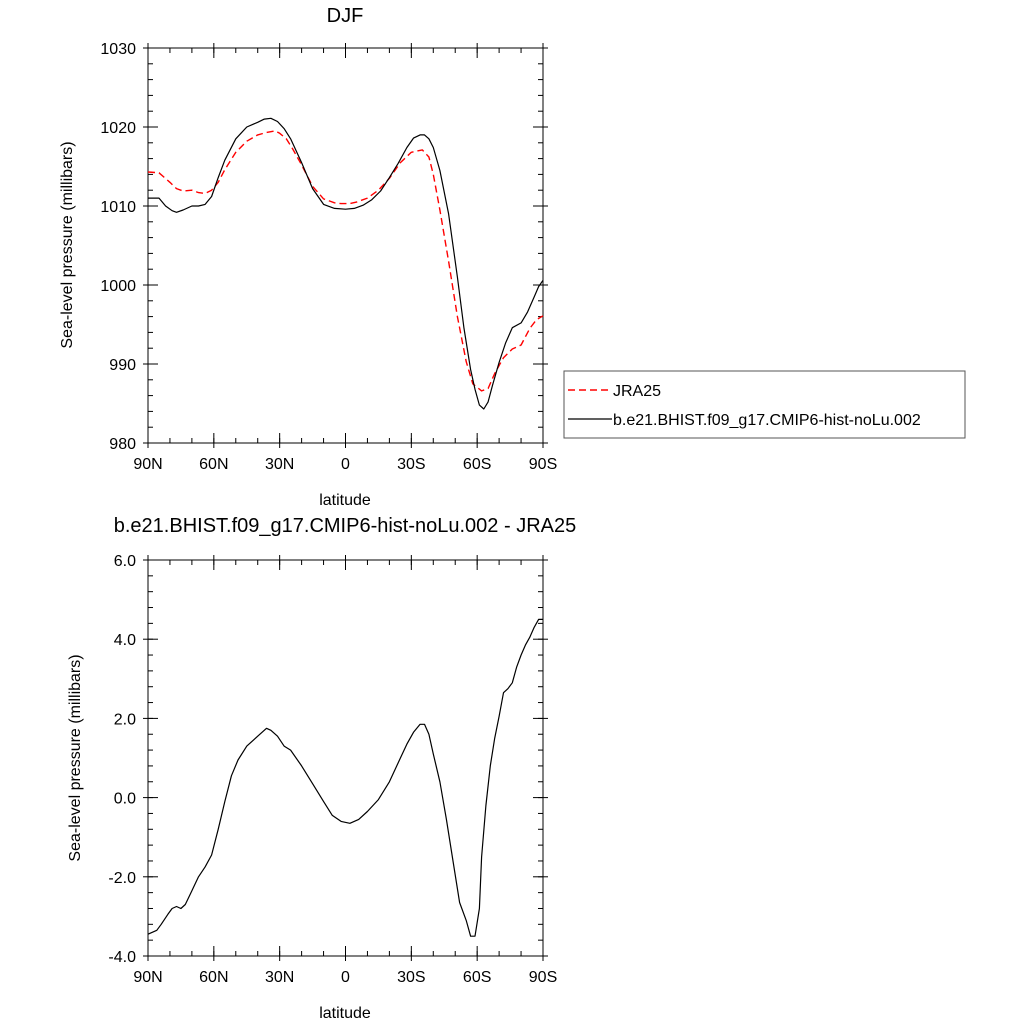  What do you see at coordinates (125, 719) in the screenshot?
I see `y-tick-label: 2.0` at bounding box center [125, 719].